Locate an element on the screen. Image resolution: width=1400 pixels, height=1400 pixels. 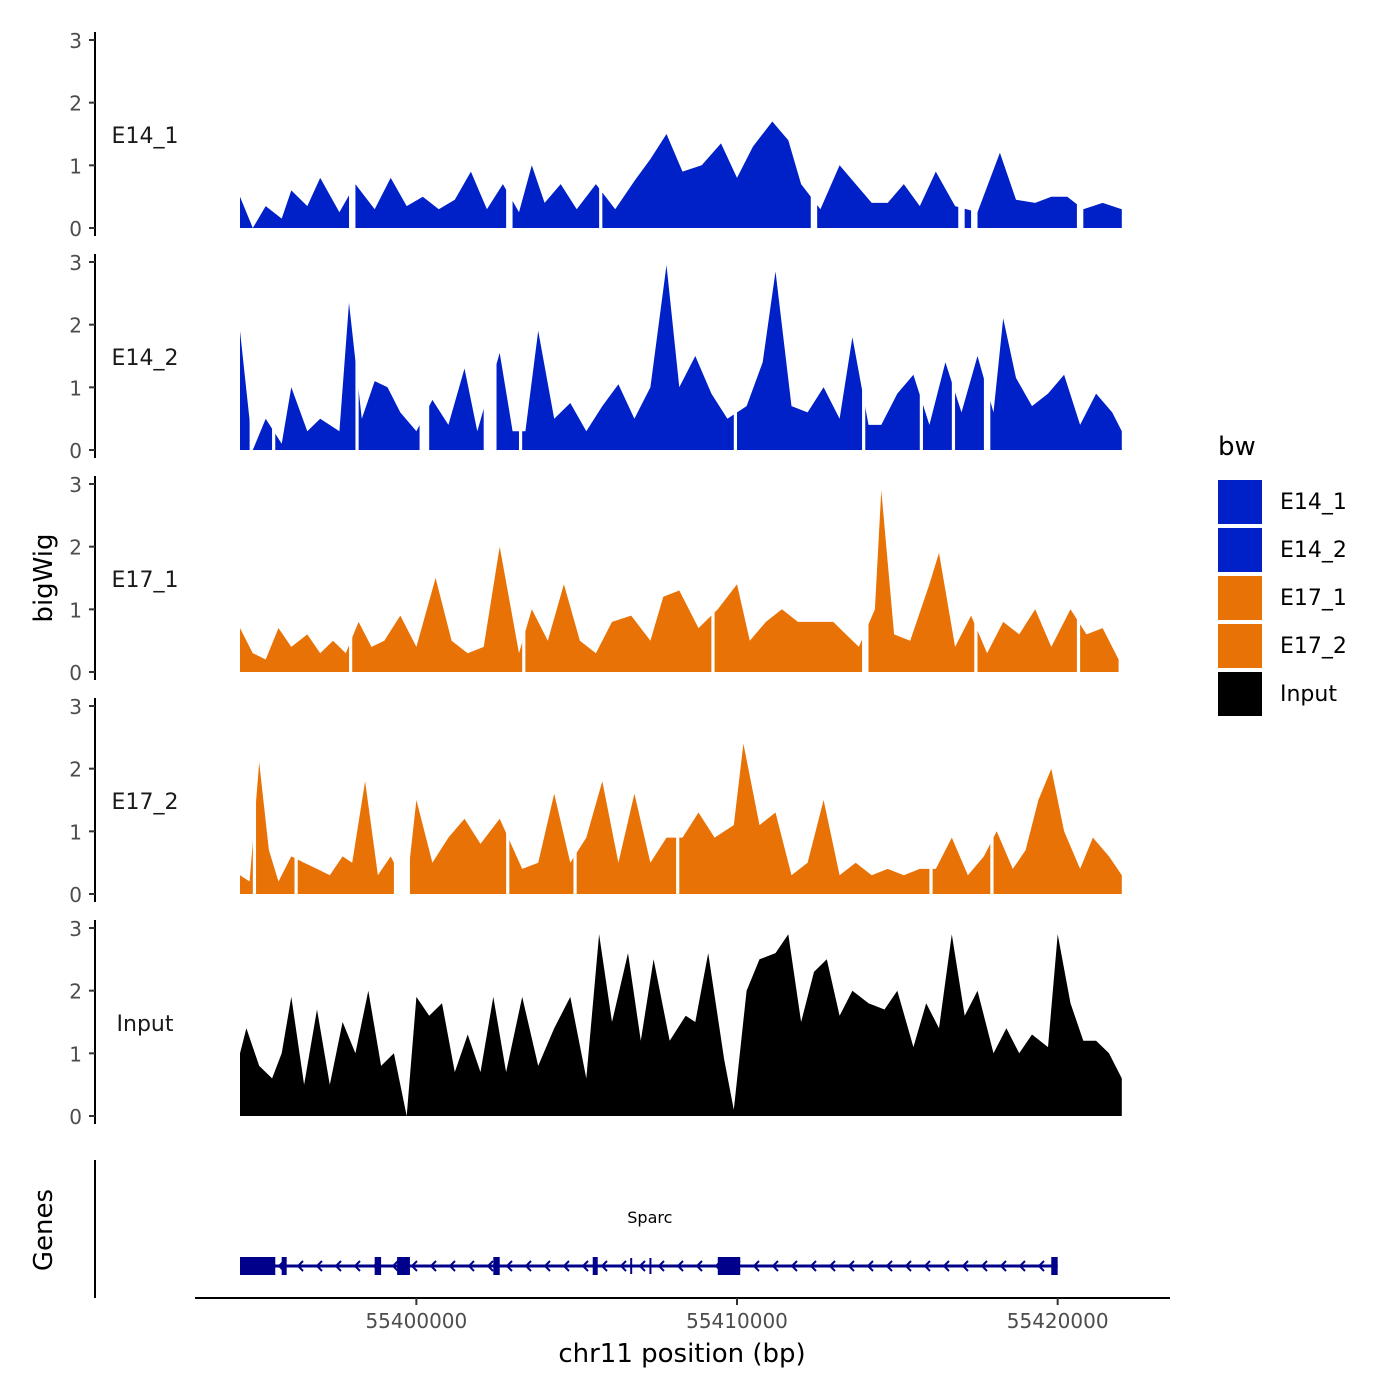
legend-item-E17_2: E17_2 is located at coordinates (1282, 646).